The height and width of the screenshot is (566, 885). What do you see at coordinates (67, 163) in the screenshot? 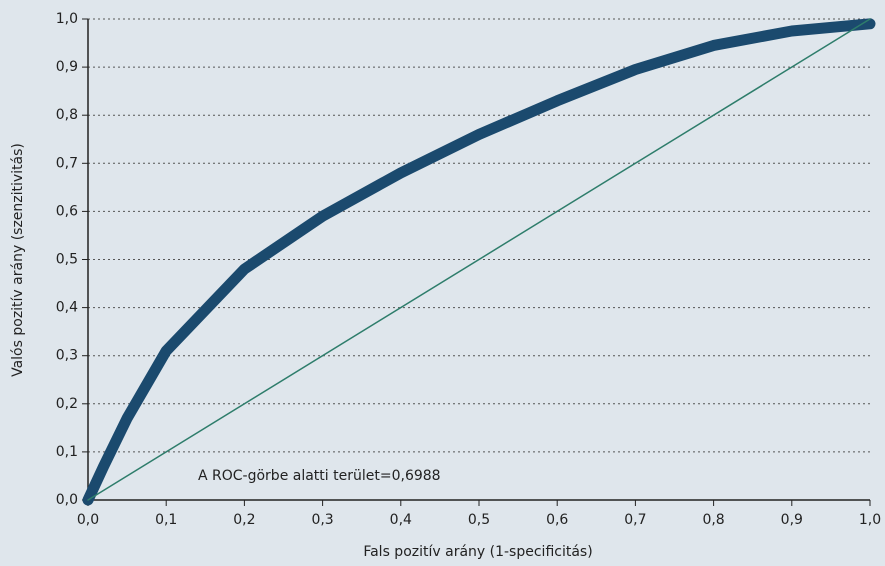
I see `y-tick-label: 0,7` at bounding box center [67, 163].